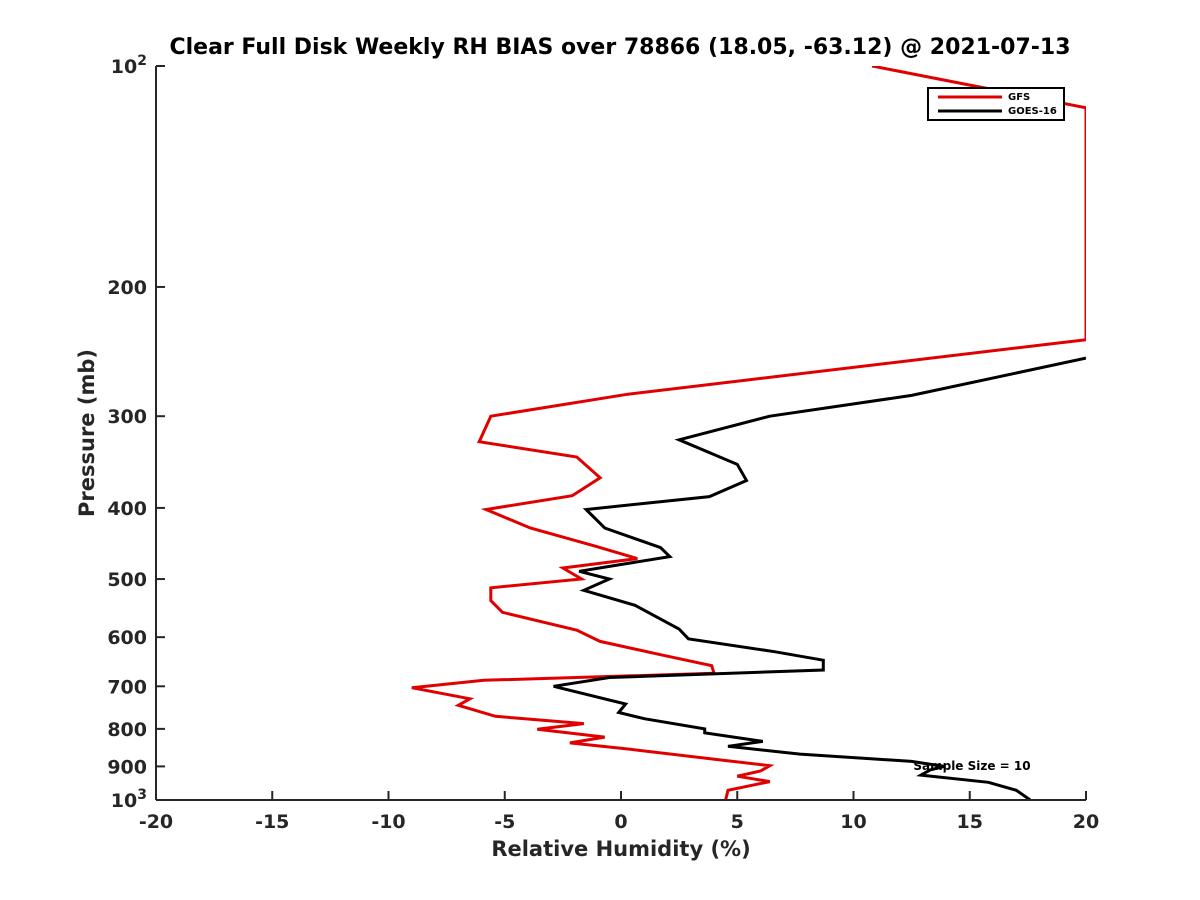 The height and width of the screenshot is (900, 1200). Describe the element at coordinates (970, 822) in the screenshot. I see `x-tick-label: 15` at that location.